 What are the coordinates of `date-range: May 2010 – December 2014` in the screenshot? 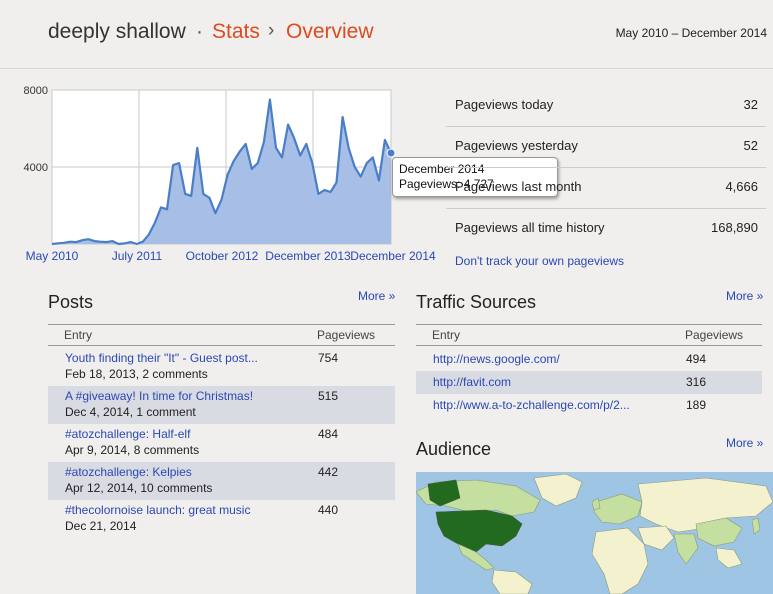 It's located at (691, 33).